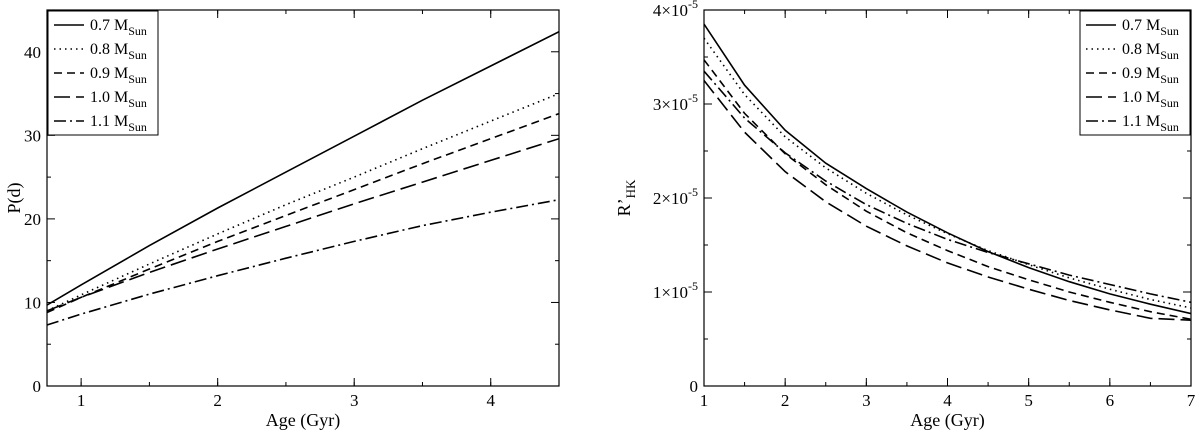 The height and width of the screenshot is (431, 1200). What do you see at coordinates (32, 52) in the screenshot?
I see `y-tick-label: 40` at bounding box center [32, 52].